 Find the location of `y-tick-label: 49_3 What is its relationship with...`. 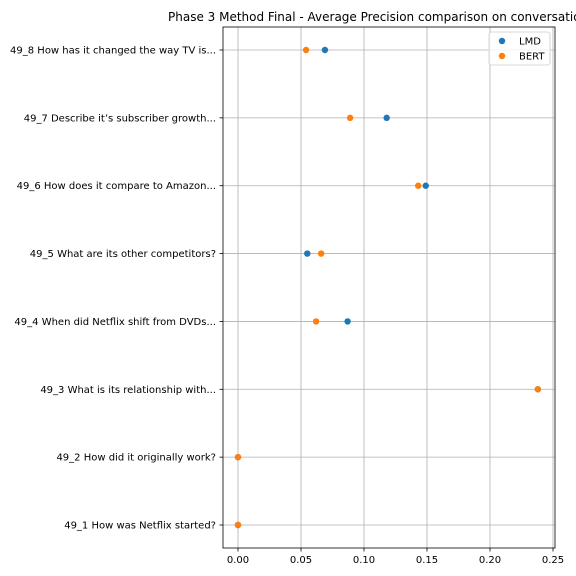

y-tick-label: 49_3 What is its relationship with... is located at coordinates (128, 390).